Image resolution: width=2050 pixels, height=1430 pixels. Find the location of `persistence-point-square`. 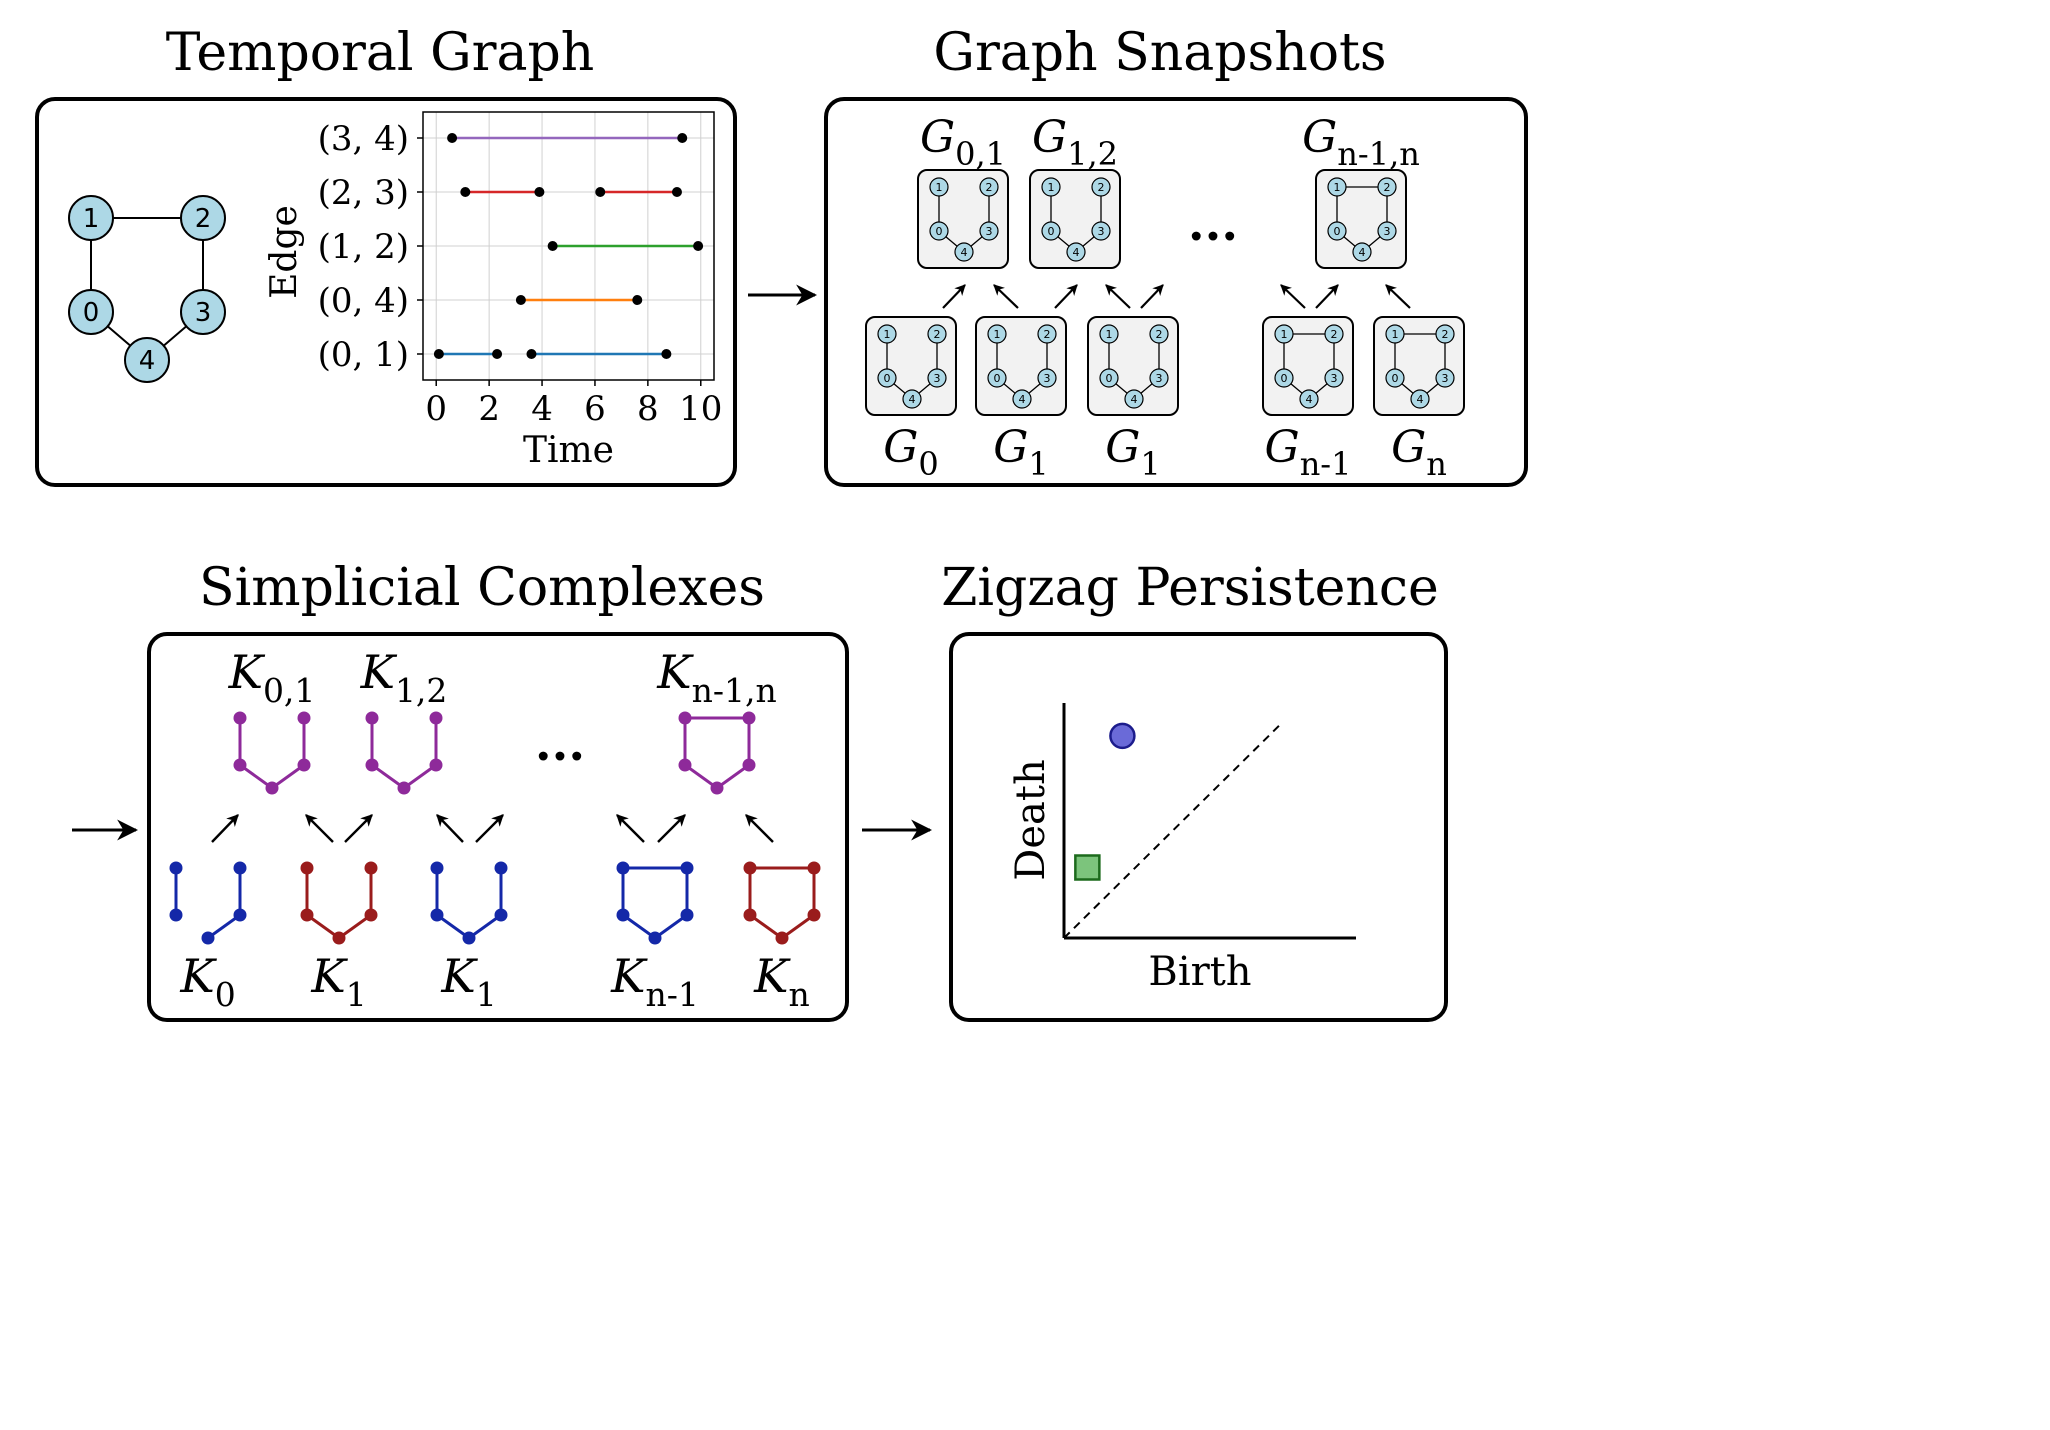

persistence-point-square is located at coordinates (1087, 867).